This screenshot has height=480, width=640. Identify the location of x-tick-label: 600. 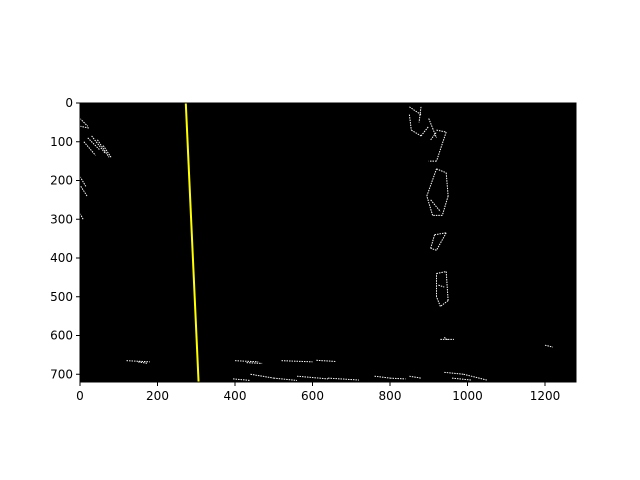
(312, 396).